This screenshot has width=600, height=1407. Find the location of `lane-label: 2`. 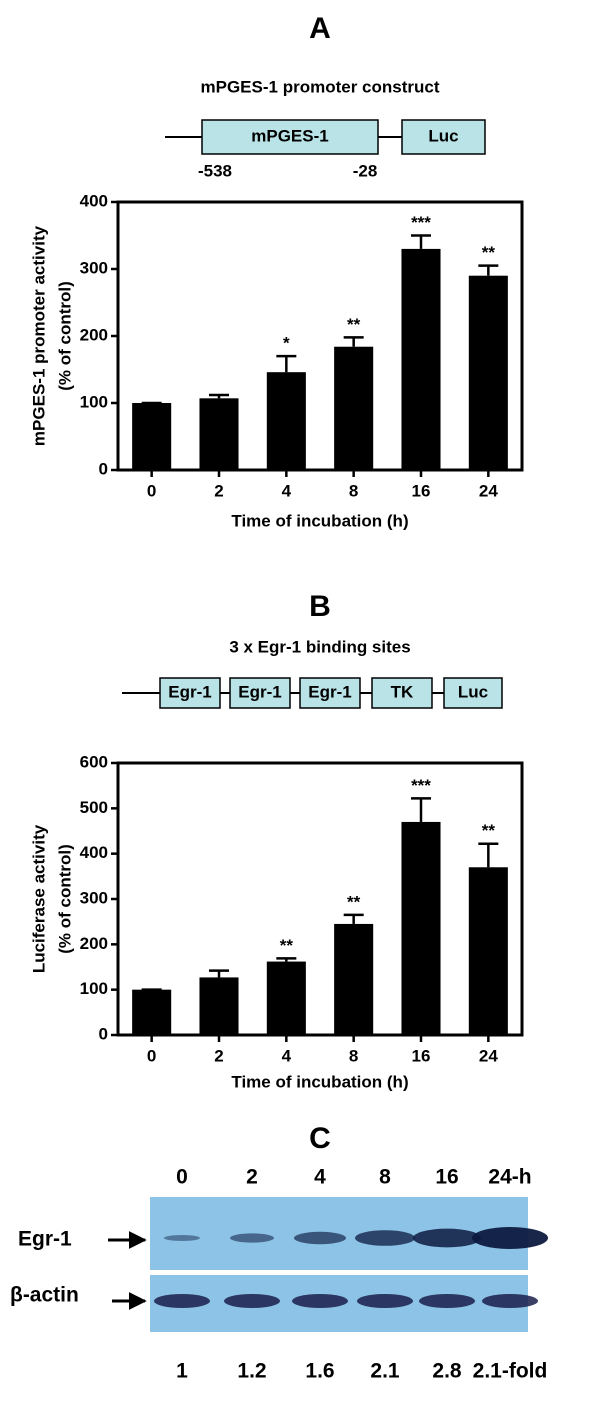

lane-label: 2 is located at coordinates (252, 1177).